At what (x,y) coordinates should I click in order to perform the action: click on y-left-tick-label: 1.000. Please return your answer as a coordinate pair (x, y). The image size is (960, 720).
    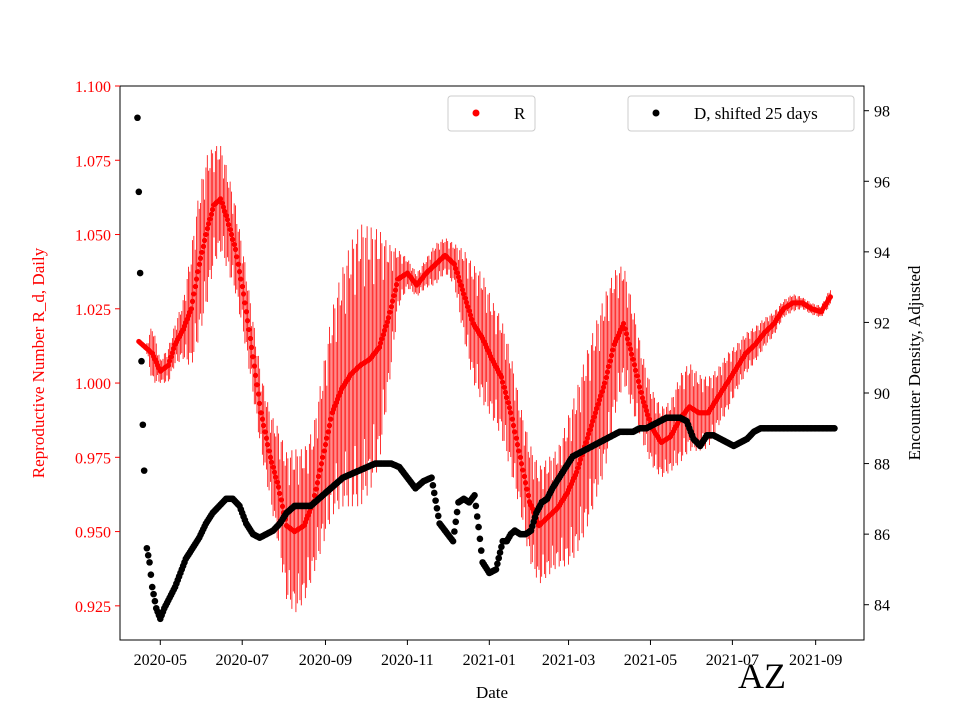
    Looking at the image, I should click on (93, 384).